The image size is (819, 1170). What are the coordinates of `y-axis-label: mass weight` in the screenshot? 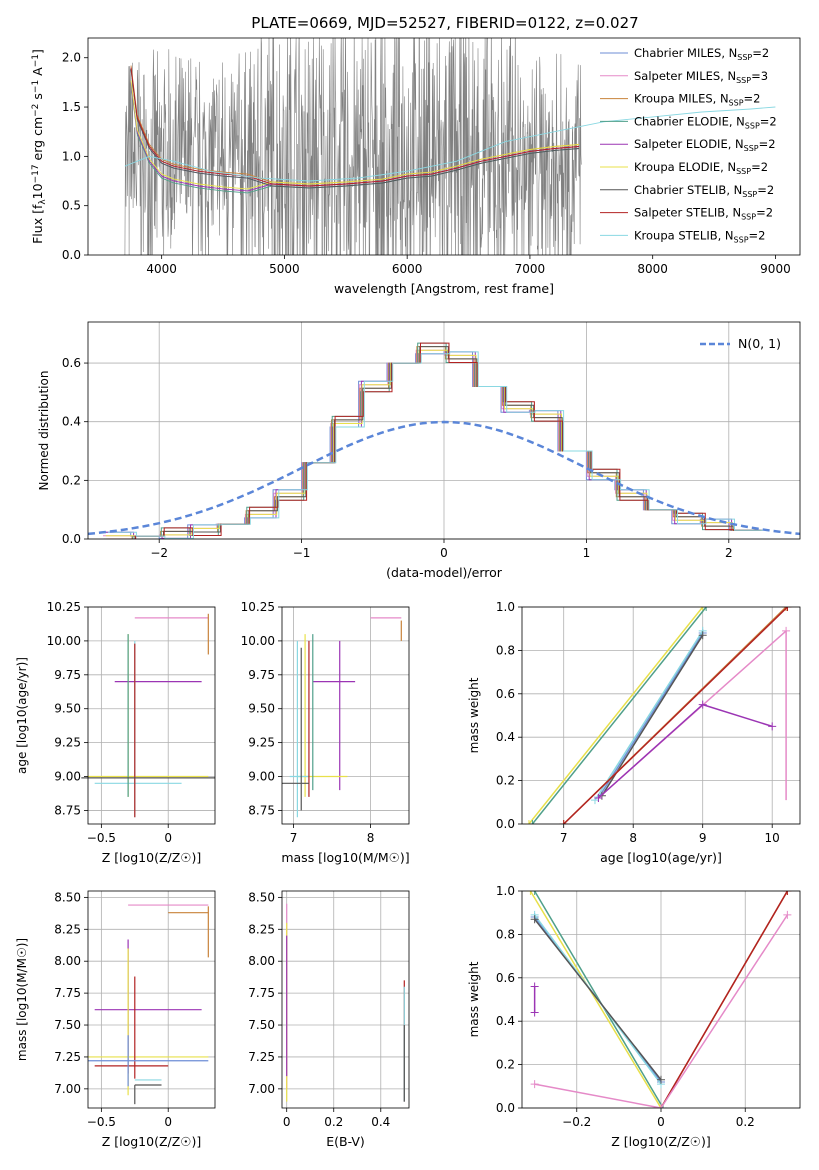 It's located at (474, 999).